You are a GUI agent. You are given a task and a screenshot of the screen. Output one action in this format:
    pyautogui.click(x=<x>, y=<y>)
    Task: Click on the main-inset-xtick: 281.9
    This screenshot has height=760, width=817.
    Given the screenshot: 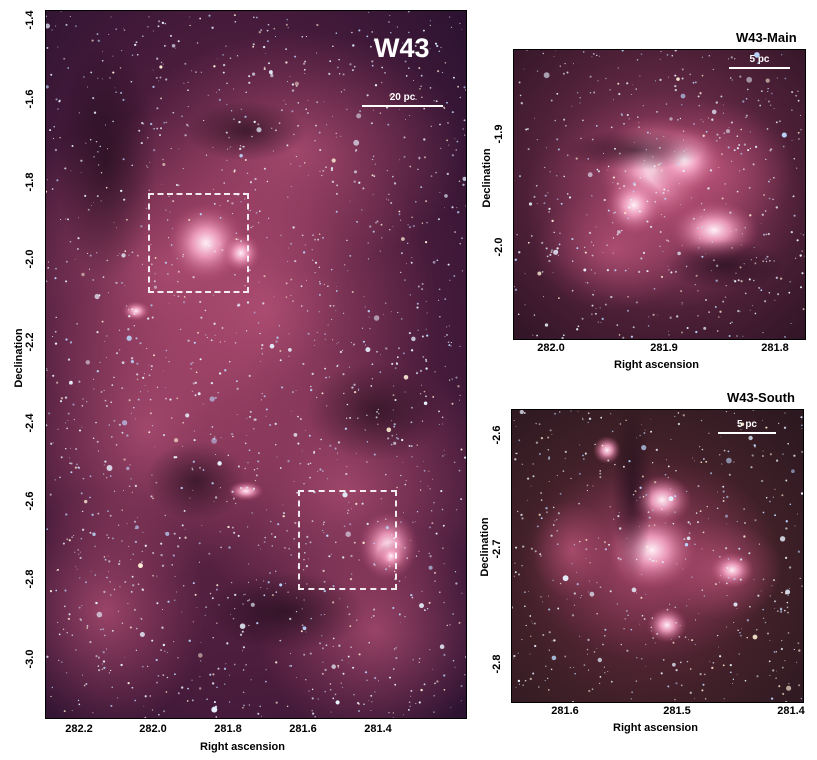 What is the action you would take?
    pyautogui.click(x=664, y=348)
    